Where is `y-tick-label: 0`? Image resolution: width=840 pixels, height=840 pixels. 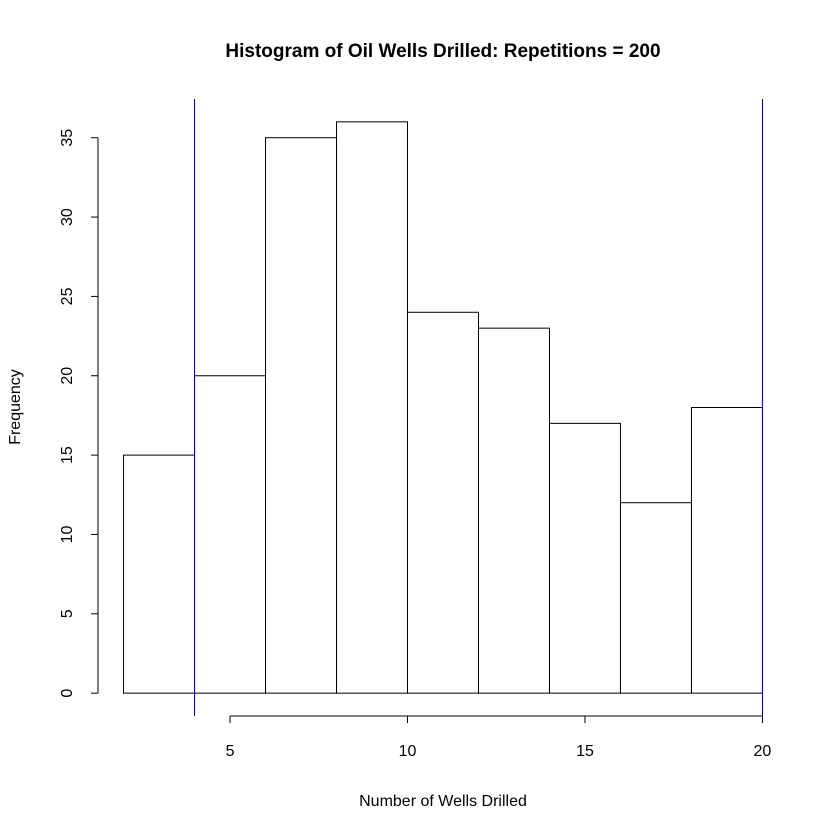
y-tick-label: 0 is located at coordinates (67, 693).